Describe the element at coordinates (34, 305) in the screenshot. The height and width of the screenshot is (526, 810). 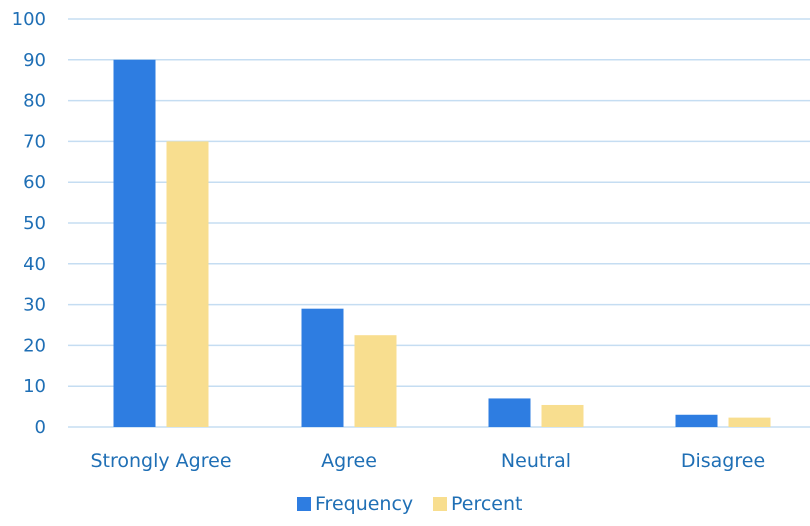
I see `y-tick-label: 30` at that location.